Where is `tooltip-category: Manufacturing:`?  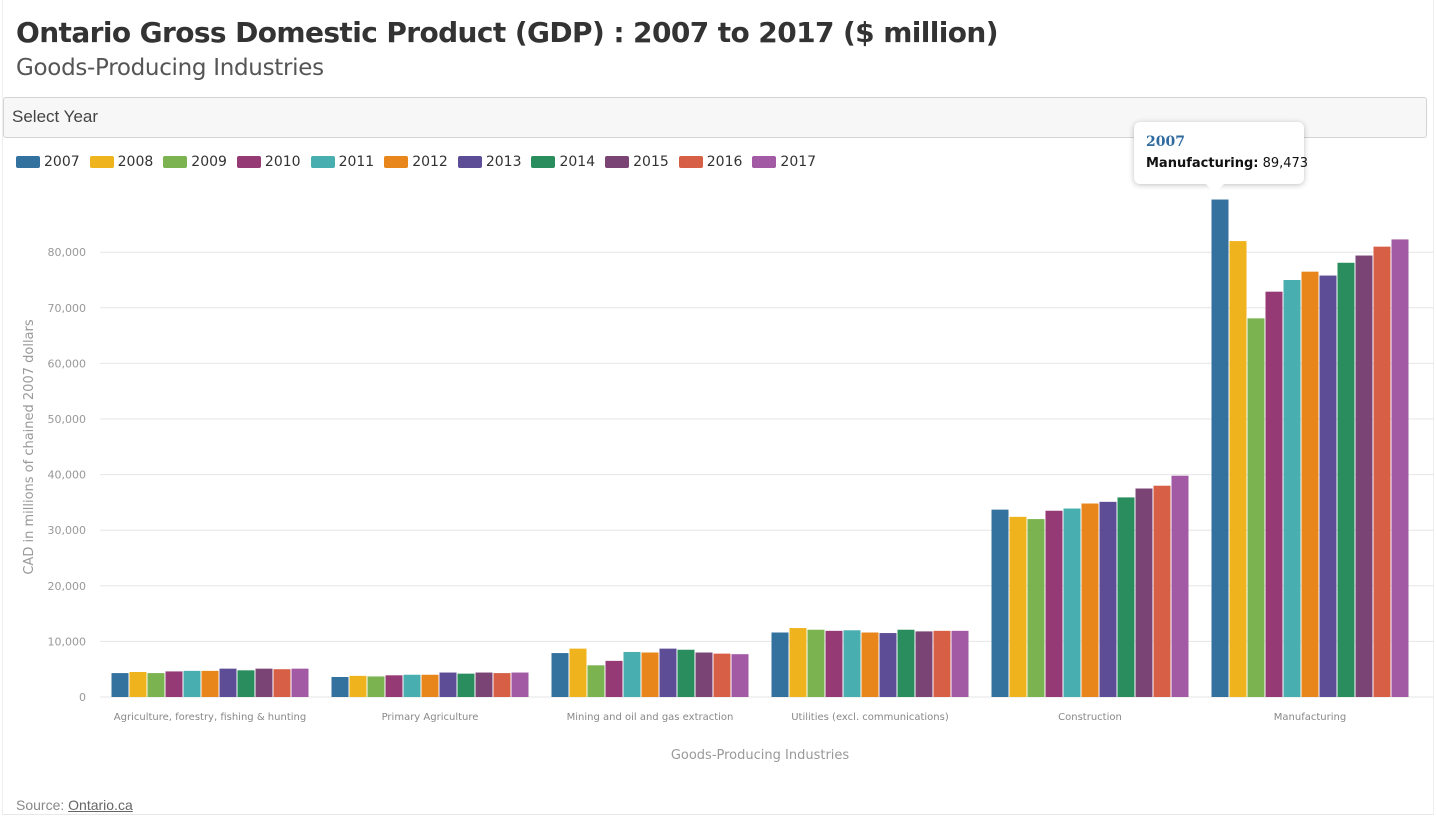 tooltip-category: Manufacturing: is located at coordinates (1202, 163).